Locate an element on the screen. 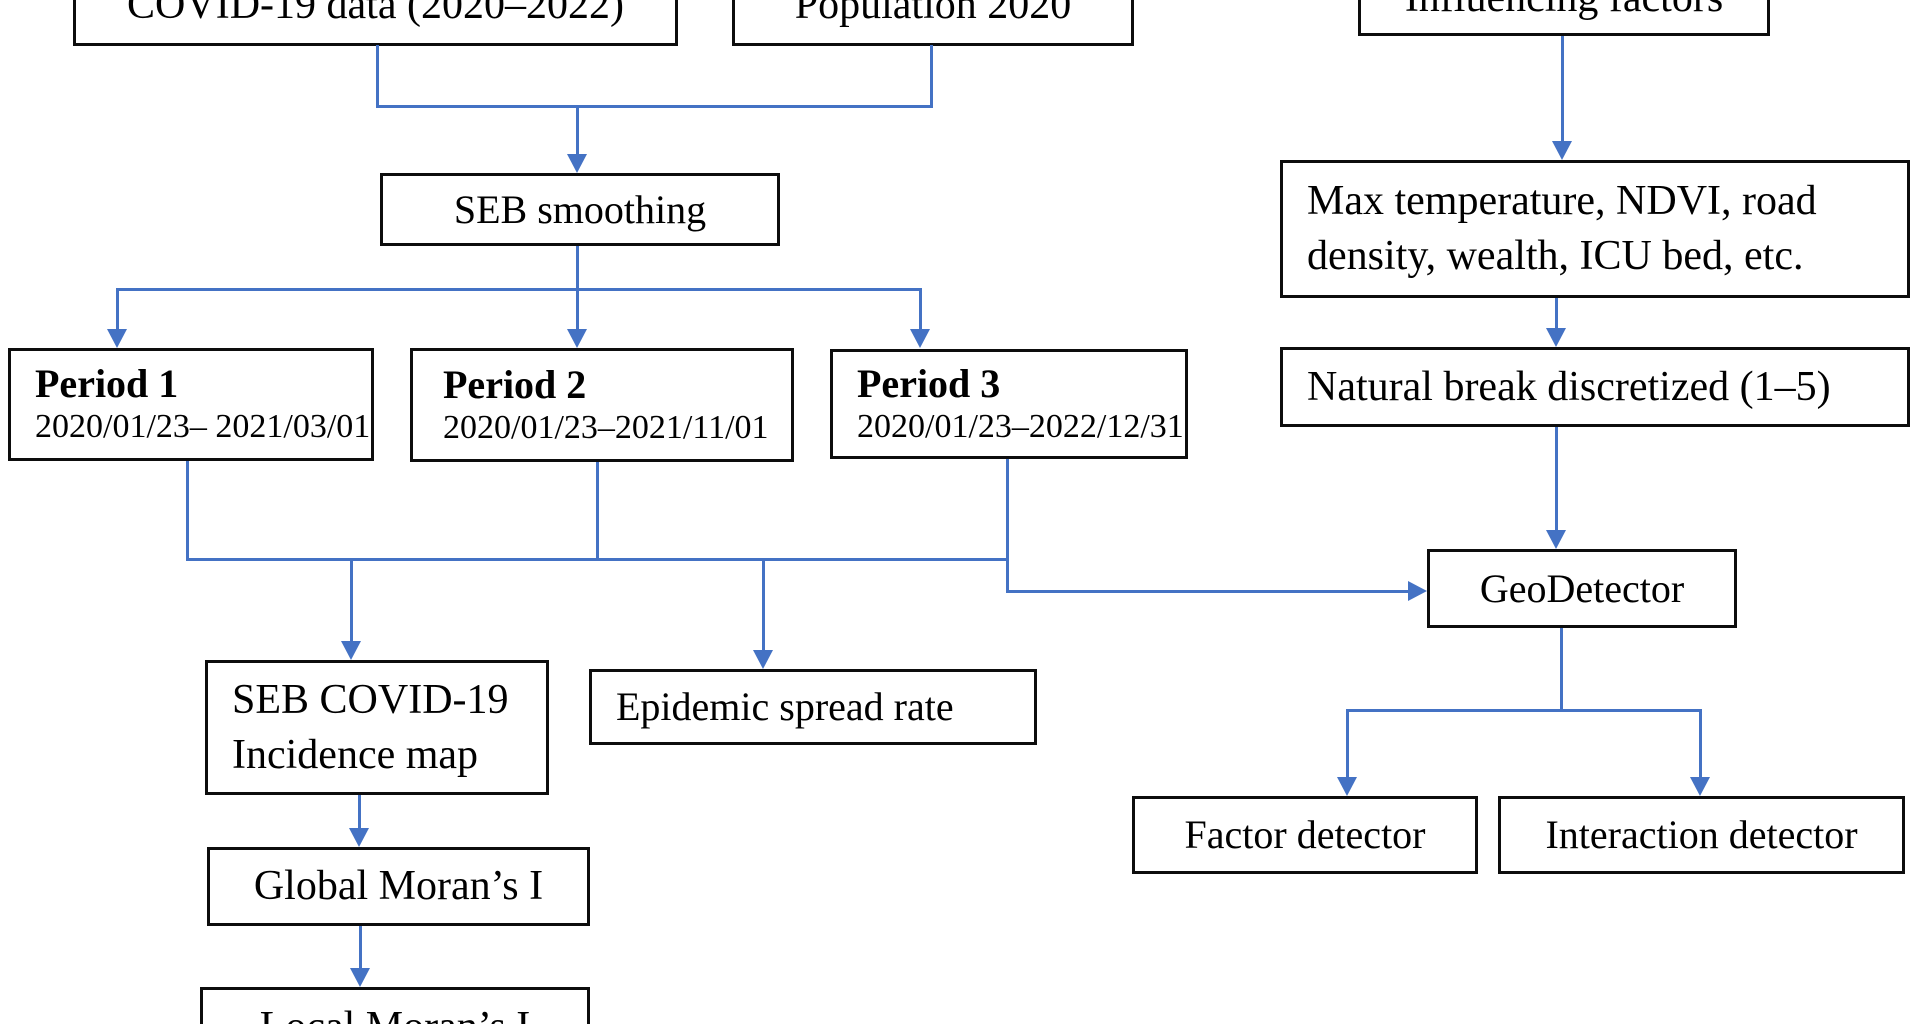 This screenshot has height=1024, width=1920. node-seb-smoothing-label: SEB smoothing is located at coordinates (580, 209).